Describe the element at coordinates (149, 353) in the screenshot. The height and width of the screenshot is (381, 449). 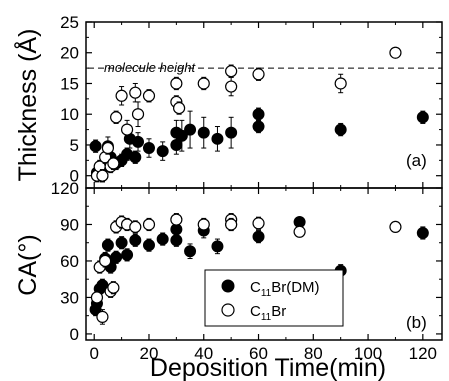
I see `x-tick-label: 20` at that location.